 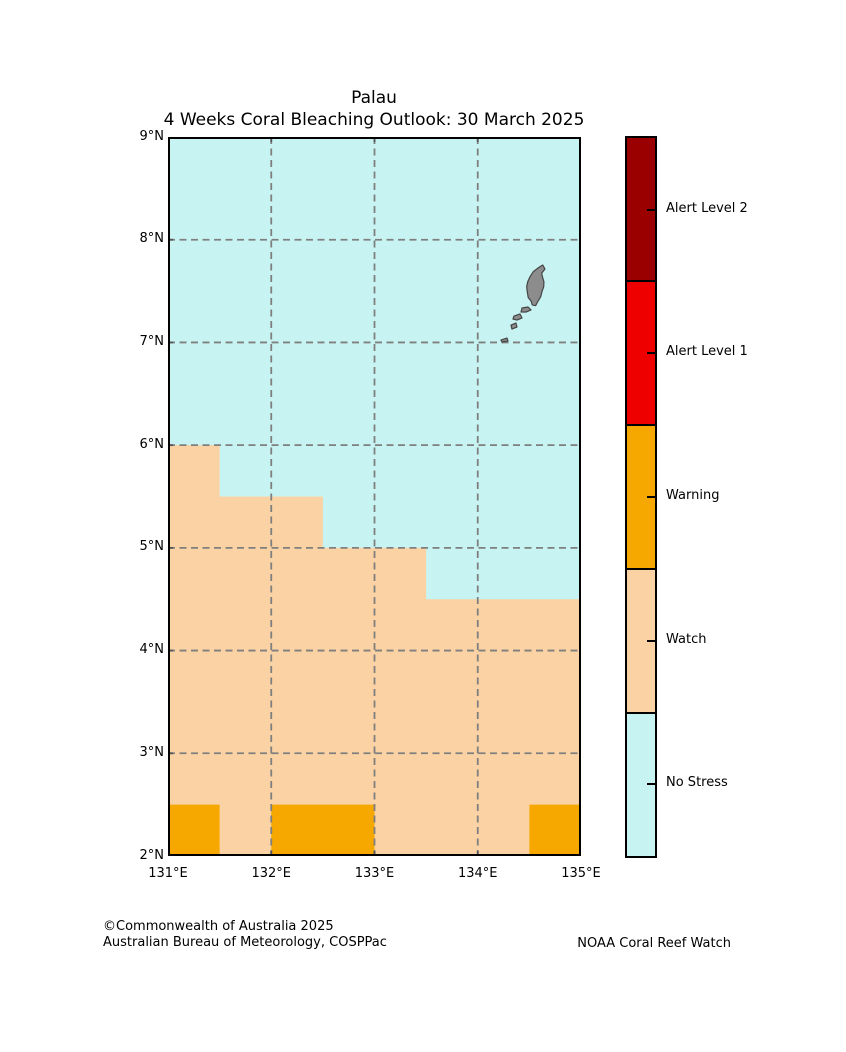 What do you see at coordinates (707, 352) in the screenshot?
I see `legend-label-alert-level-1: Alert Level 1` at bounding box center [707, 352].